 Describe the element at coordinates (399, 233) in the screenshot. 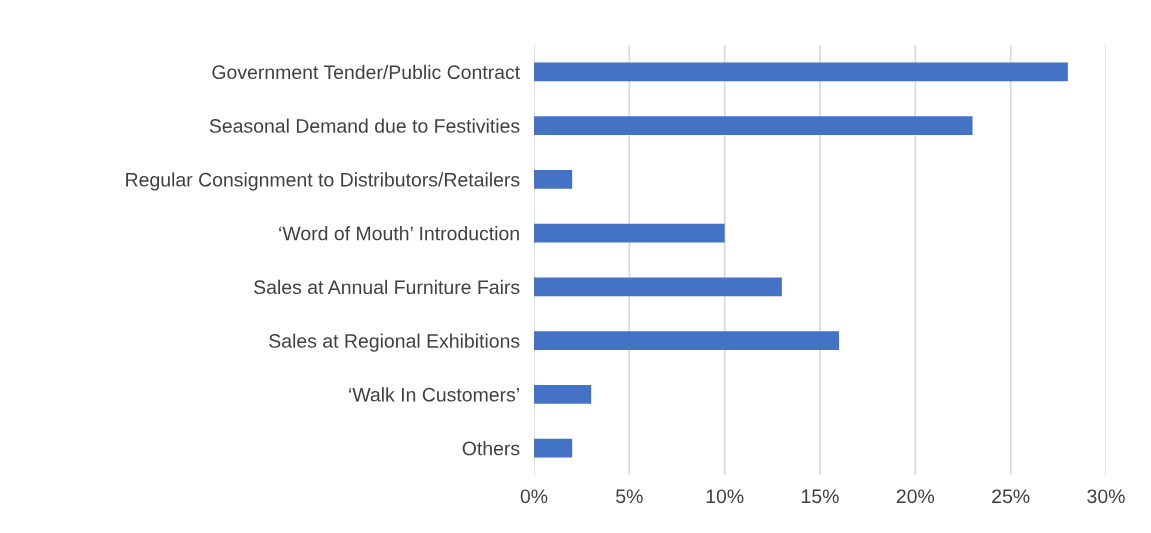

I see `y-tick-label: ‘Word of Mouth’ Introduction` at that location.